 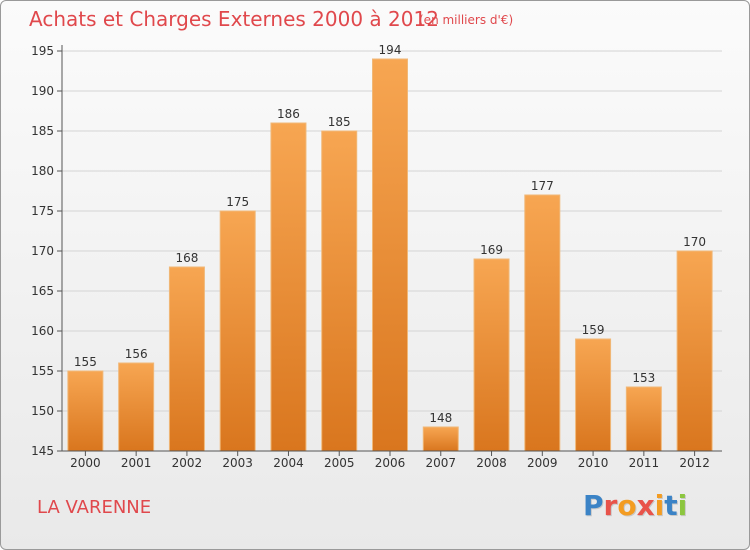 What do you see at coordinates (237, 202) in the screenshot?
I see `data-label: 175` at bounding box center [237, 202].